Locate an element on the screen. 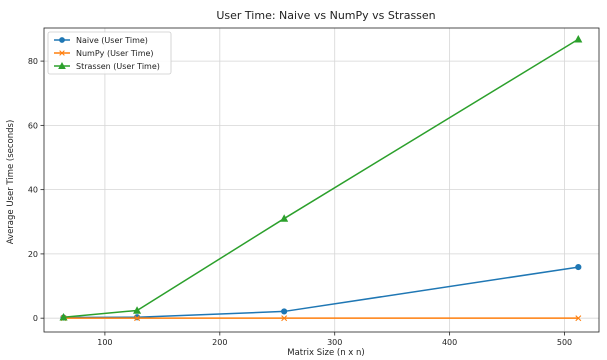 The height and width of the screenshot is (360, 607). y-tick-label: 40 is located at coordinates (33, 190).